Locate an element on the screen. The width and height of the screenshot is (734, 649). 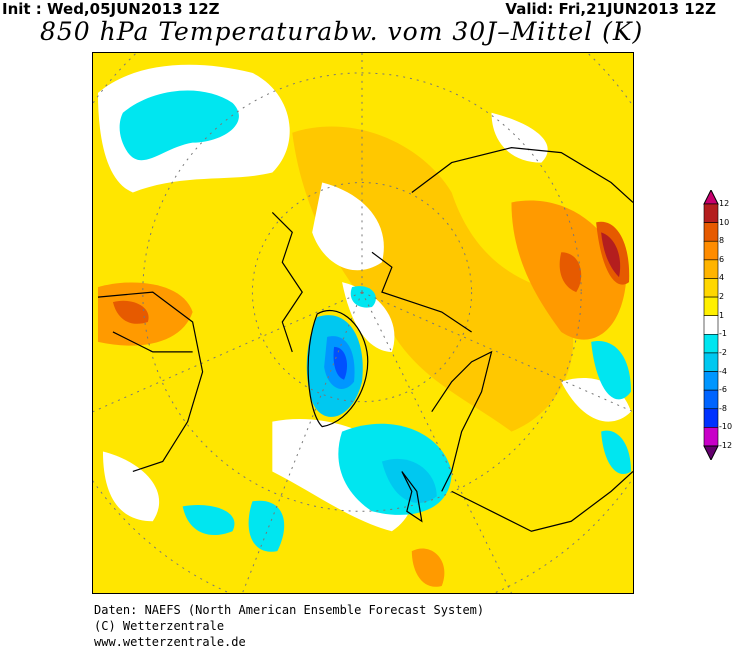
colorbar-label: 8 is located at coordinates (722, 241).